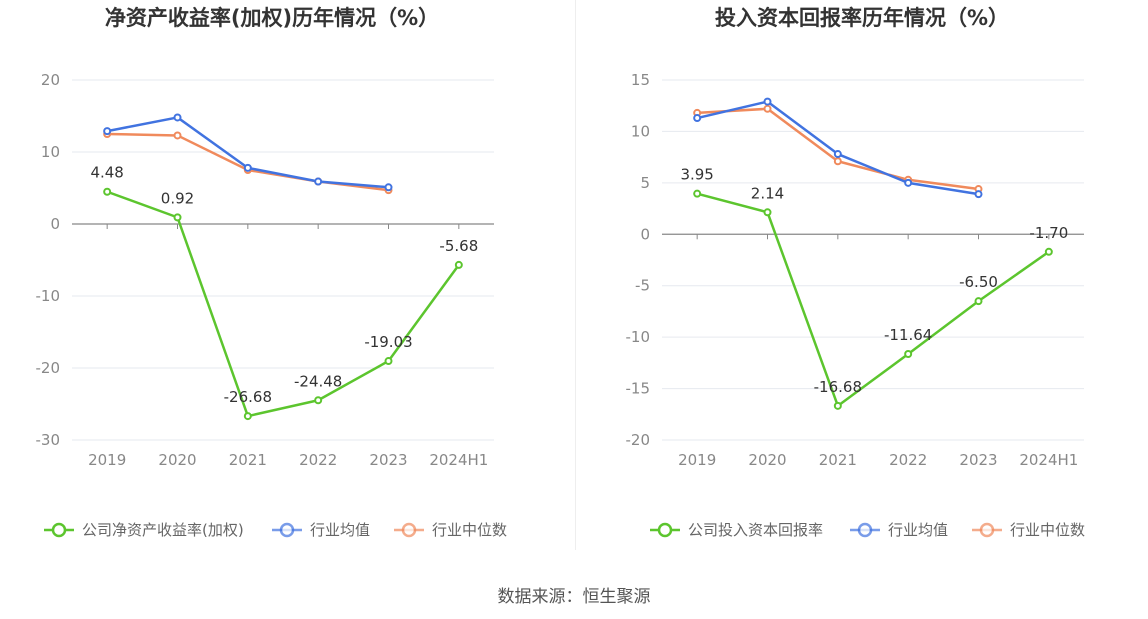 The image size is (1148, 619). Describe the element at coordinates (1048, 233) in the screenshot. I see `data-label: -1.70` at that location.